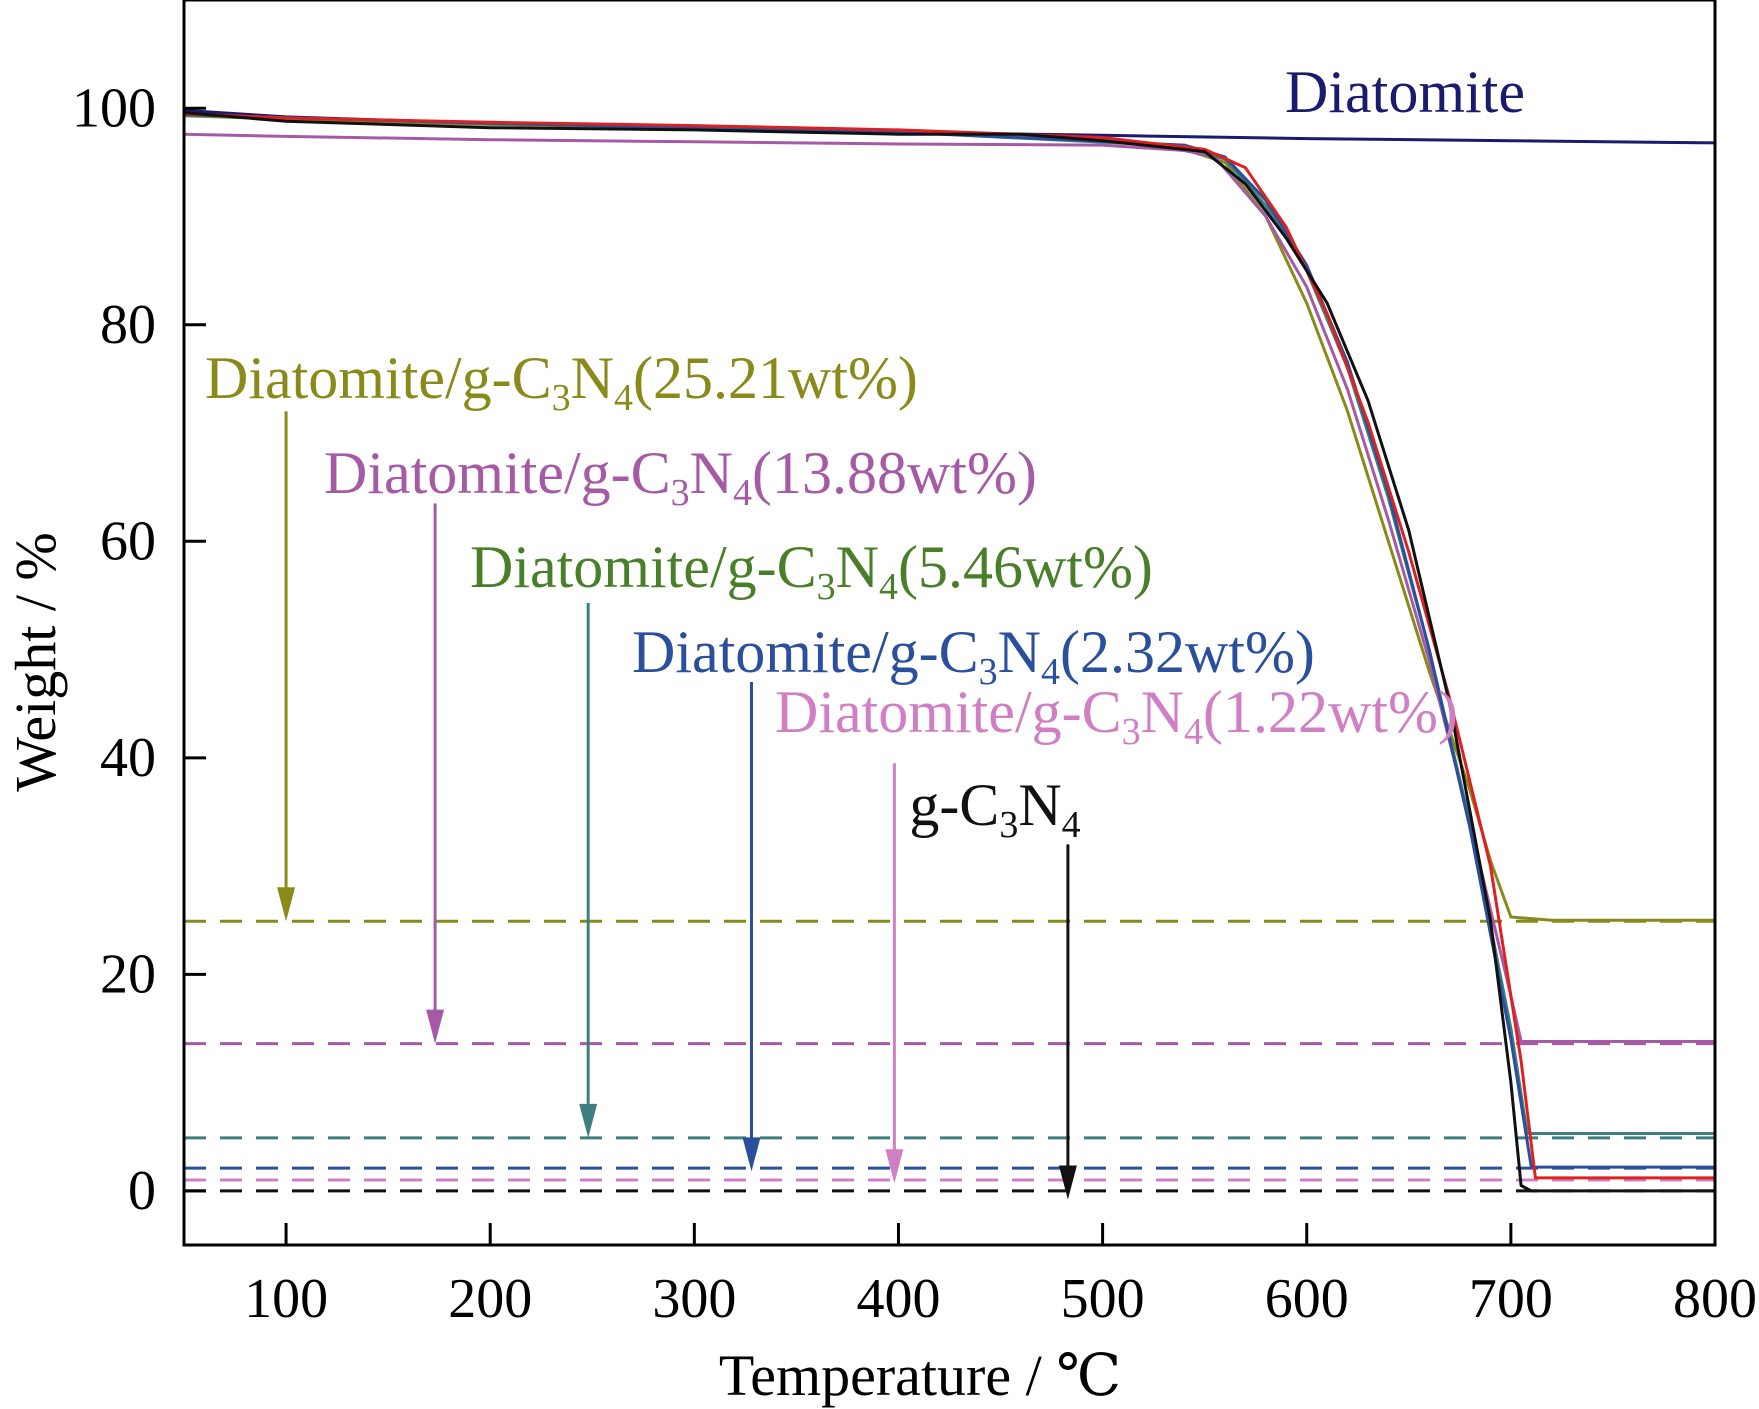 The image size is (1759, 1409). Describe the element at coordinates (694, 1299) in the screenshot. I see `x-tick-label-300: 300` at that location.